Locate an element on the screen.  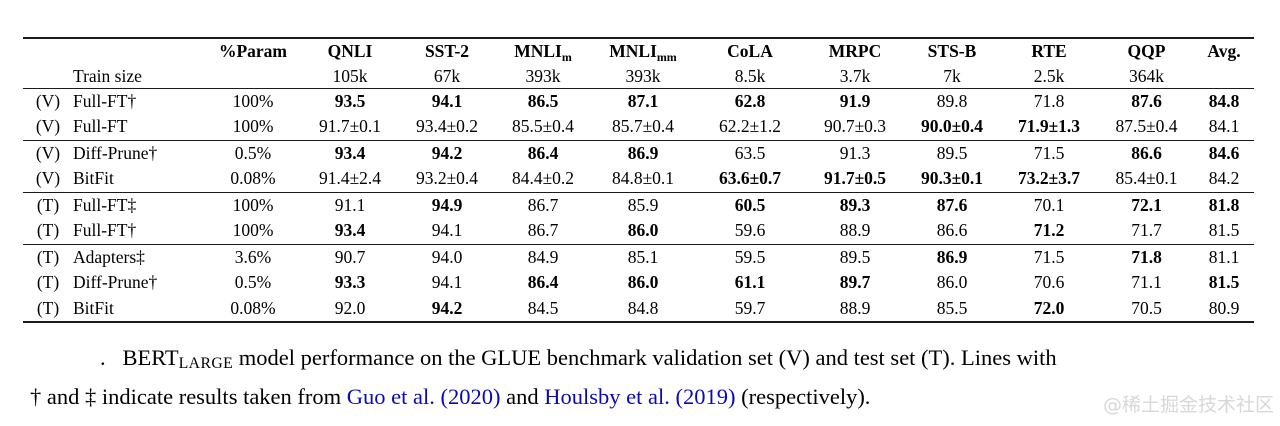
table-cell: 89.8 is located at coordinates (952, 100).